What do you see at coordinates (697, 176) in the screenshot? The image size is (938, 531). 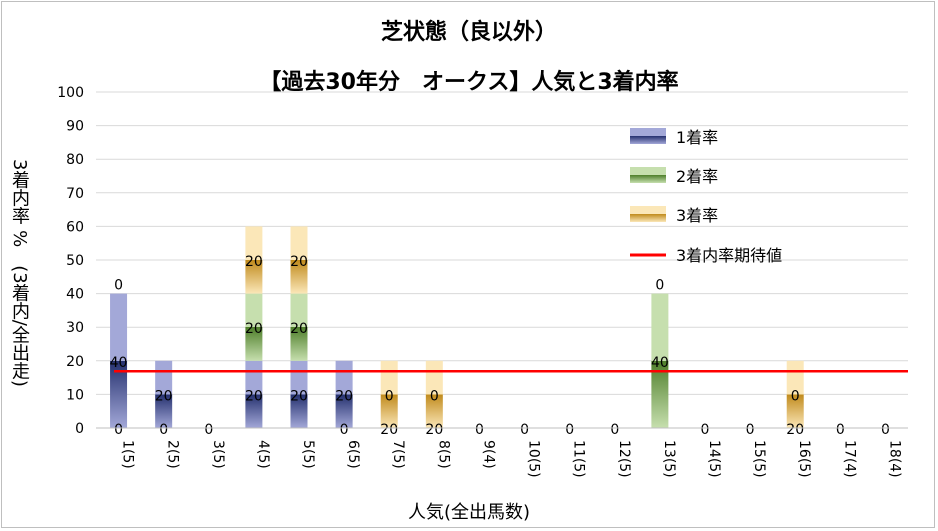 I see `legend-label: 2着率` at bounding box center [697, 176].